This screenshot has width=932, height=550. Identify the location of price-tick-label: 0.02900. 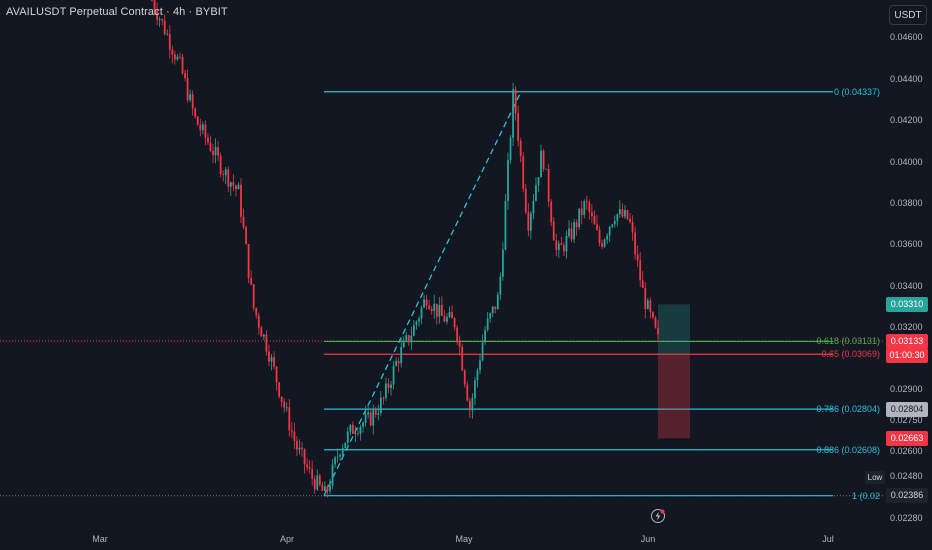
(906, 389).